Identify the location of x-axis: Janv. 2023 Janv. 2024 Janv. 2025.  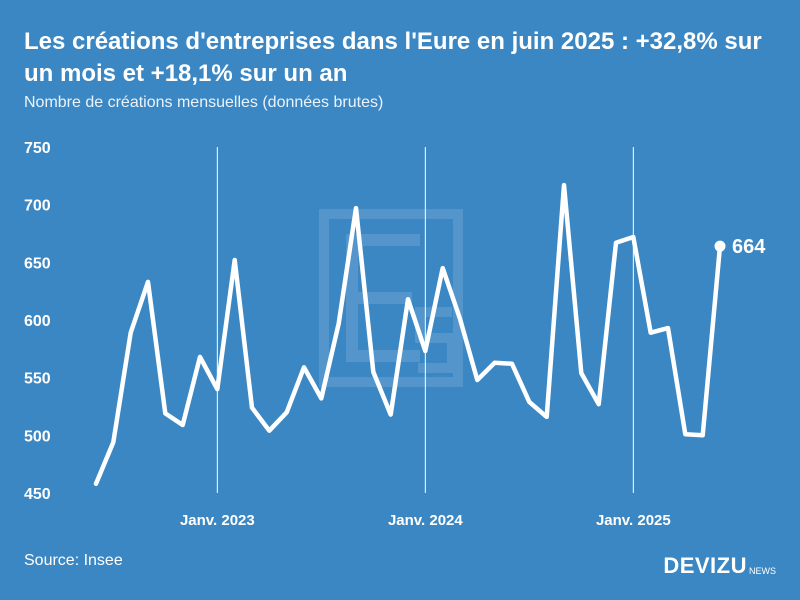
(425, 520).